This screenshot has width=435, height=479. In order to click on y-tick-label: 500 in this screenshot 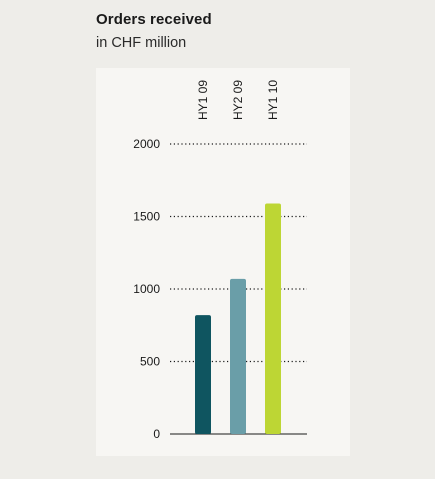, I will do `click(150, 362)`.